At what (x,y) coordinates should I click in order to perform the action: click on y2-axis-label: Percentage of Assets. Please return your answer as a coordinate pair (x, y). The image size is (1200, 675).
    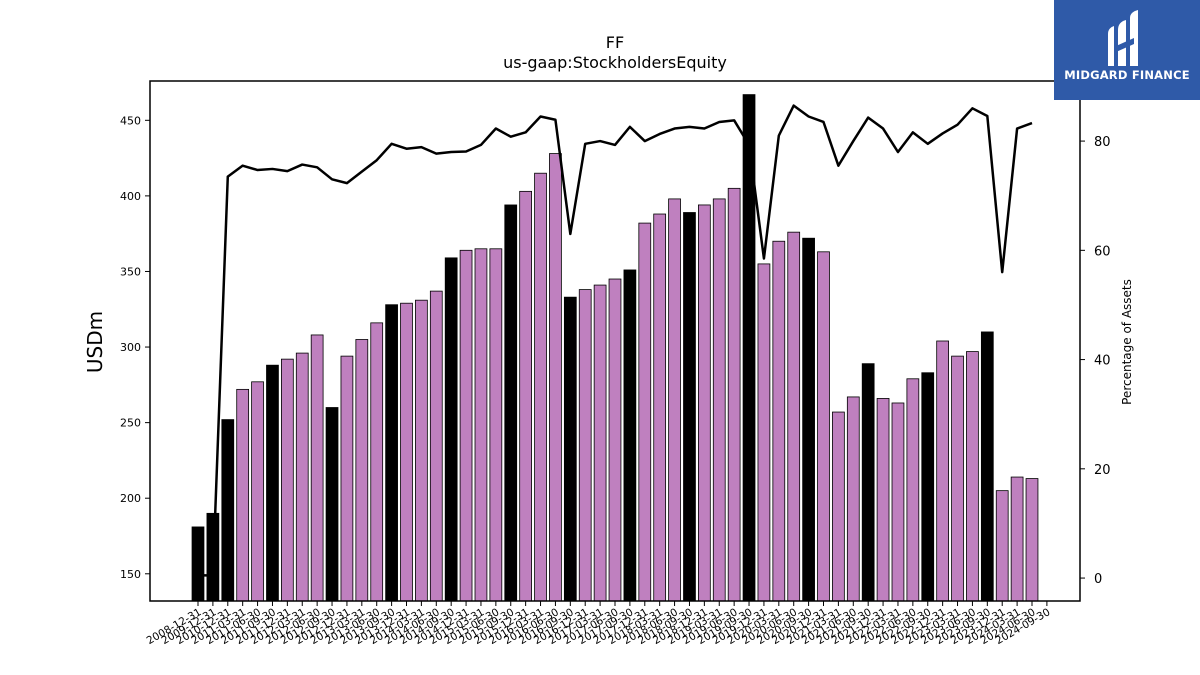
    Looking at the image, I should click on (1127, 342).